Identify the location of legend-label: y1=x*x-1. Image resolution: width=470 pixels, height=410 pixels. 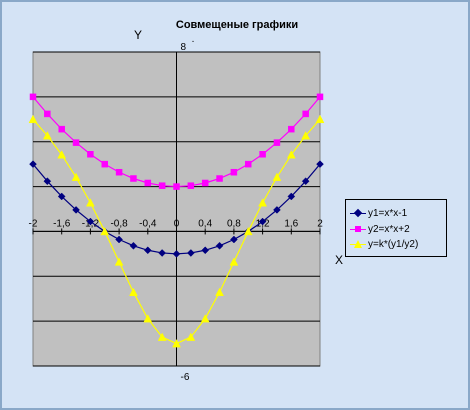
(388, 213).